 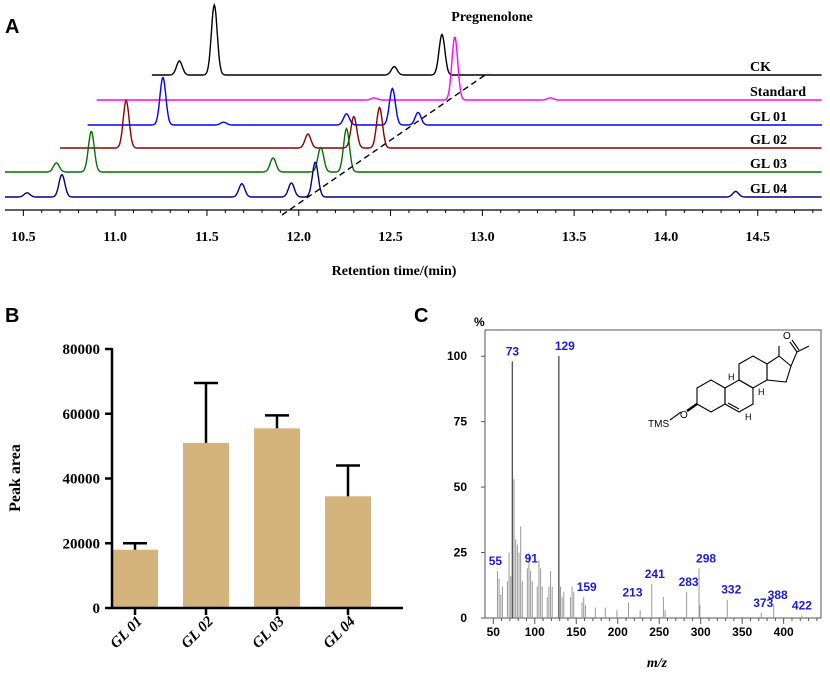 What do you see at coordinates (787, 336) in the screenshot?
I see `ketone-oxygen-text: O` at bounding box center [787, 336].